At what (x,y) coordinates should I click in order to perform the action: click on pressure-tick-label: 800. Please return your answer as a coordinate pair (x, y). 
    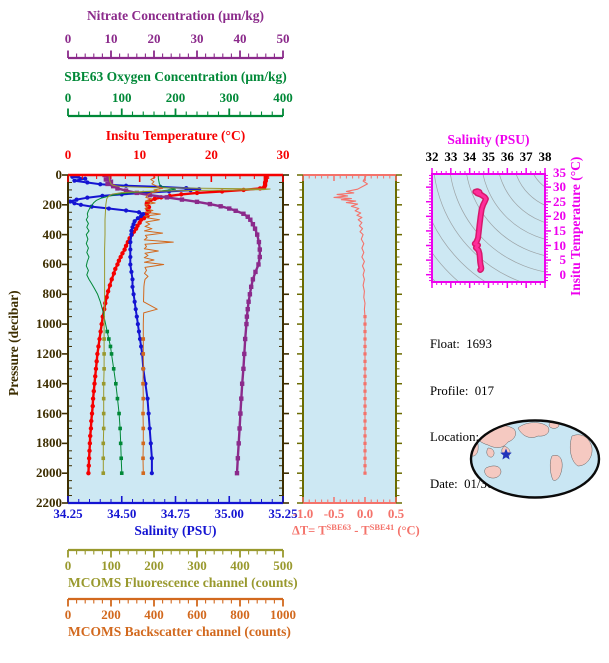
    Looking at the image, I should click on (52, 294).